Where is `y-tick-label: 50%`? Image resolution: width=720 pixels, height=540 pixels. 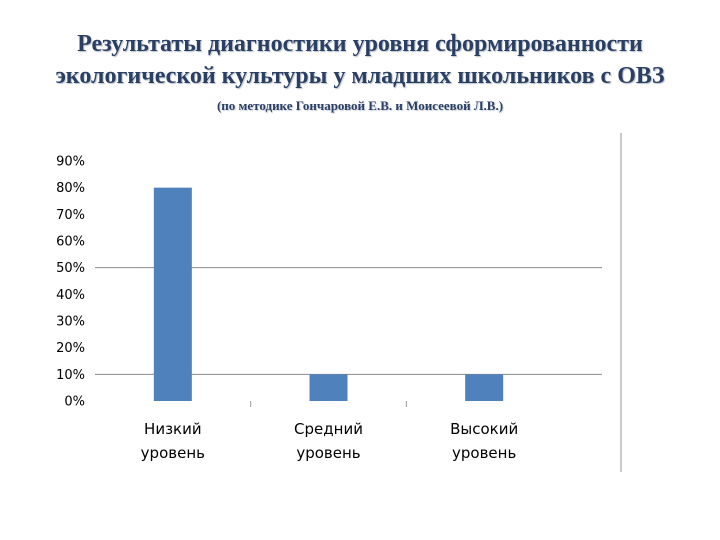 y-tick-label: 50% is located at coordinates (70, 268).